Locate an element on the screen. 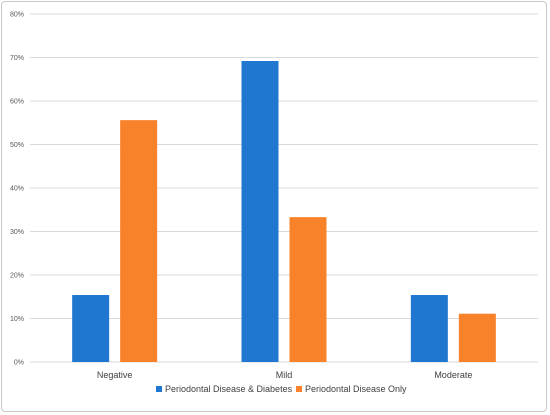 The width and height of the screenshot is (550, 415). y-tick-label: 40% is located at coordinates (17, 189).